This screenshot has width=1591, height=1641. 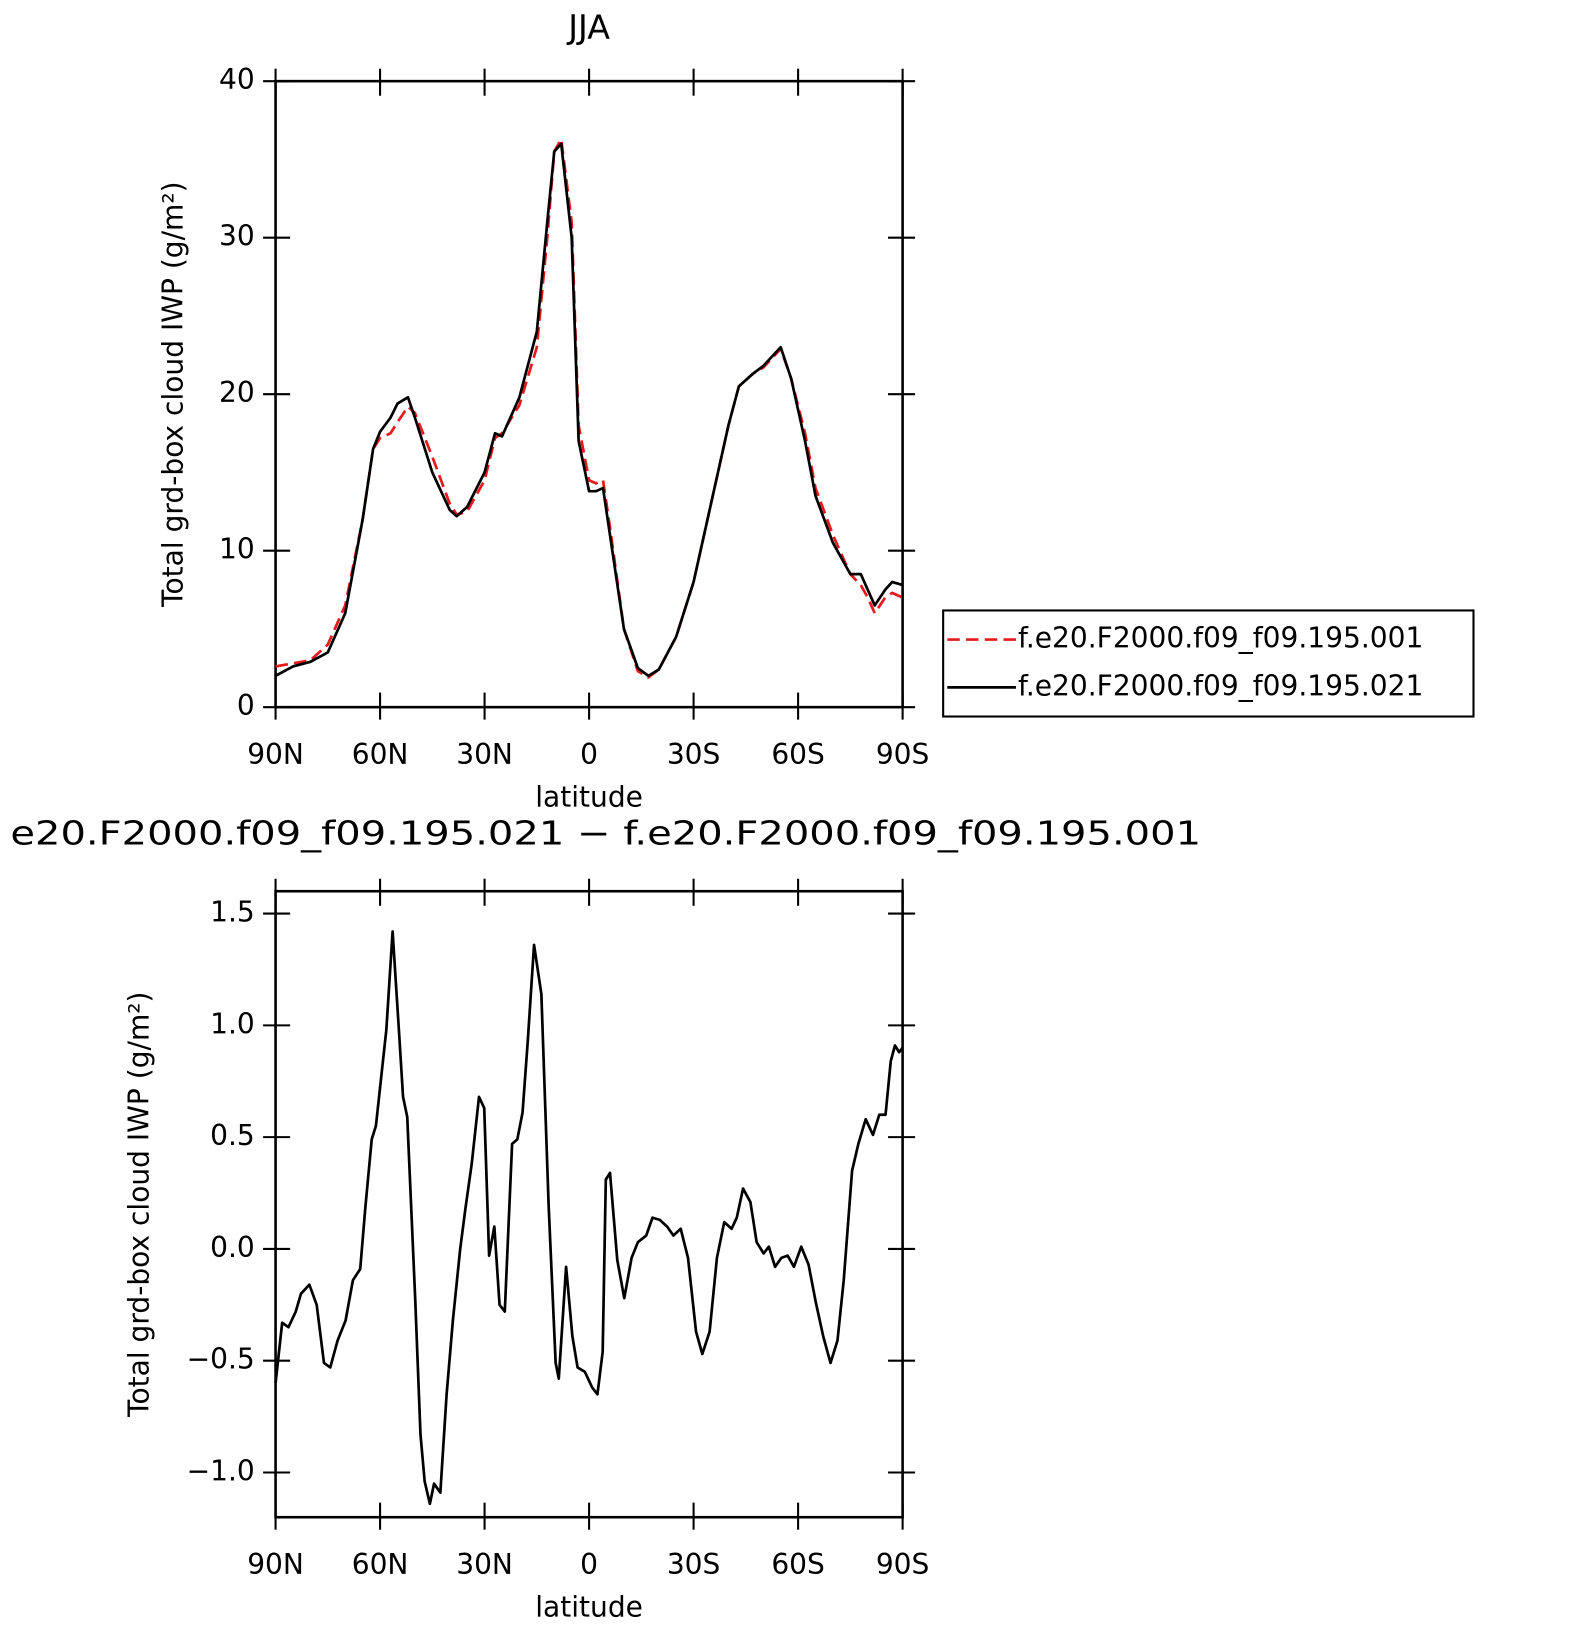 What do you see at coordinates (237, 79) in the screenshot?
I see `y-tick-label: 40` at bounding box center [237, 79].